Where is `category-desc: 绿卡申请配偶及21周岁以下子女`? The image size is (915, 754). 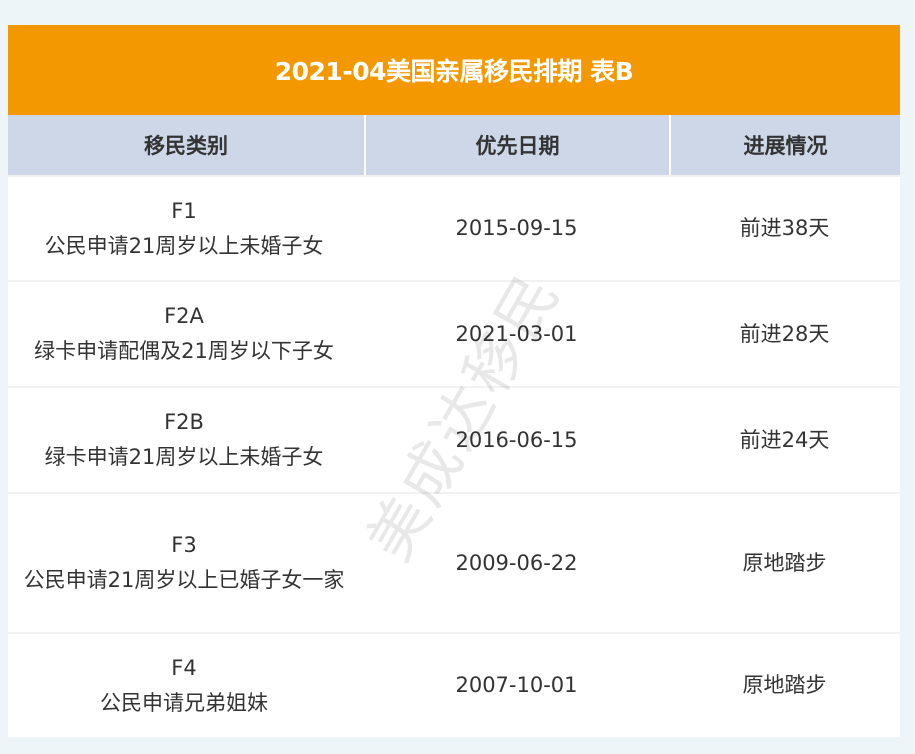
category-desc: 绿卡申请配偶及21周岁以下子女 is located at coordinates (184, 351).